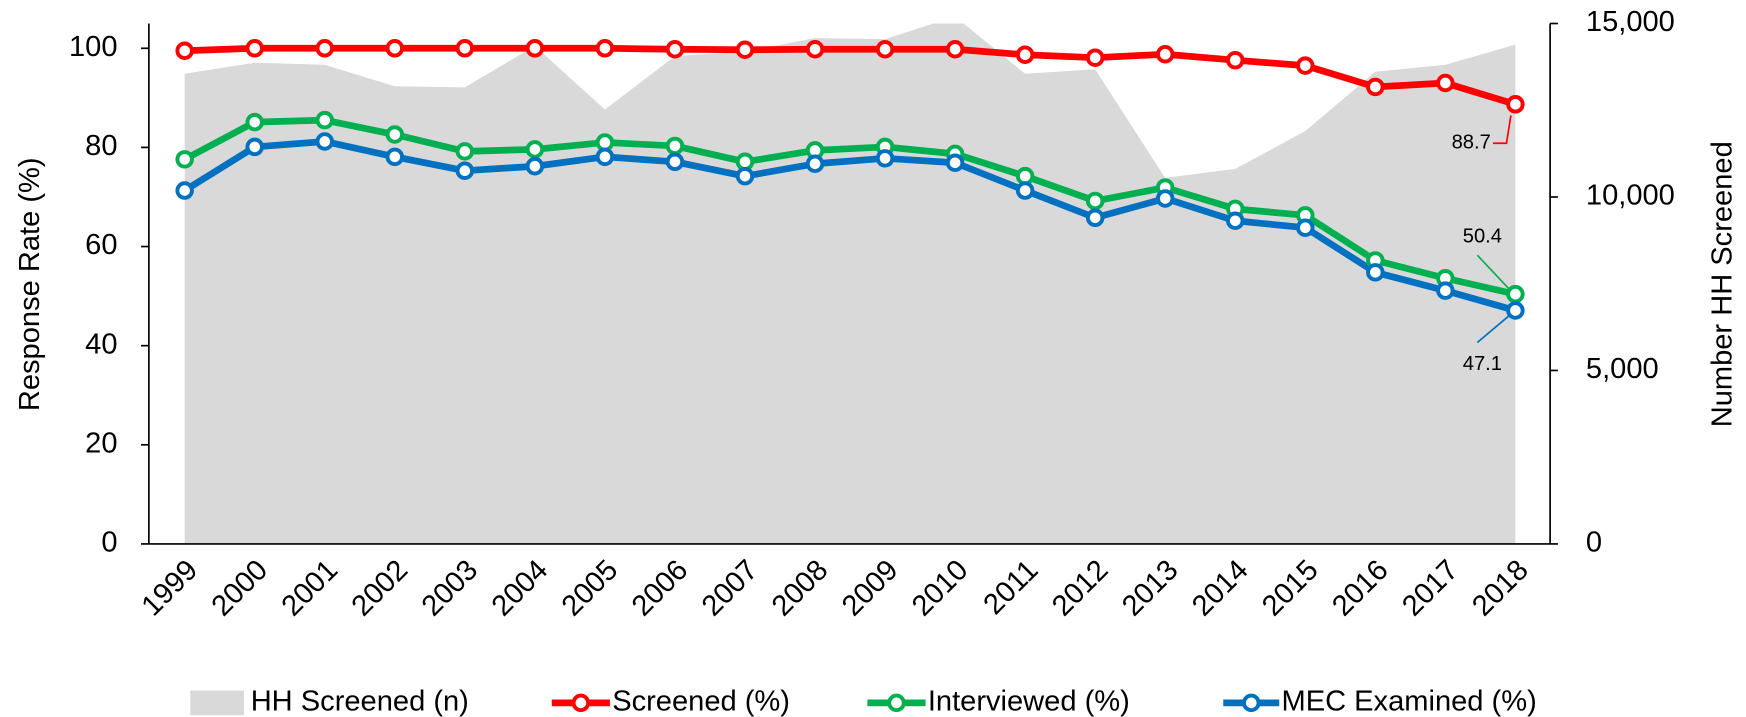 The width and height of the screenshot is (1746, 717). Describe the element at coordinates (310, 588) in the screenshot. I see `x-tick-label: 2001` at that location.